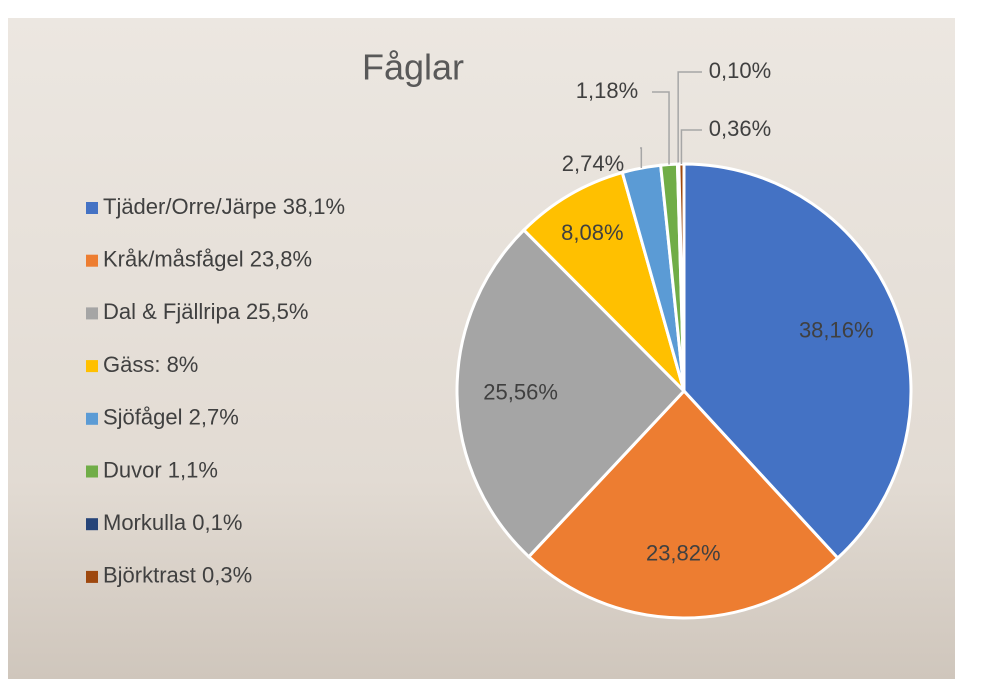 Image resolution: width=997 pixels, height=679 pixels. I want to click on data-label: 0,10%, so click(740, 70).